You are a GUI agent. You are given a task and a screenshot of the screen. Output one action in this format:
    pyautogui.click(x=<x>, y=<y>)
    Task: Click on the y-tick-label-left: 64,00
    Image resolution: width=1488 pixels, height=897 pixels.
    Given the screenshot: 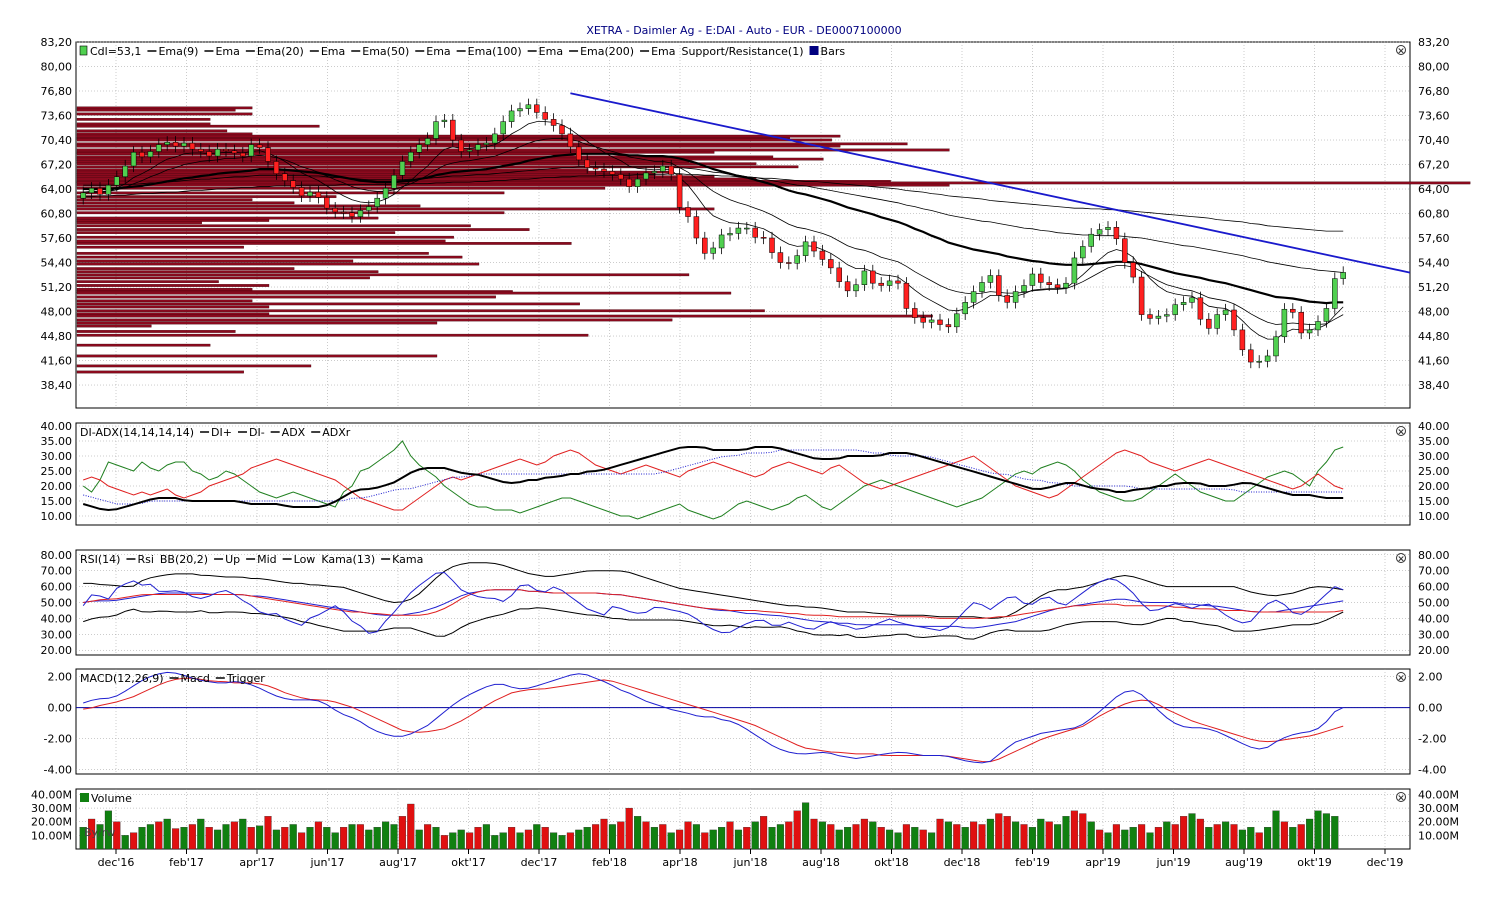 What is the action you would take?
    pyautogui.click(x=57, y=189)
    